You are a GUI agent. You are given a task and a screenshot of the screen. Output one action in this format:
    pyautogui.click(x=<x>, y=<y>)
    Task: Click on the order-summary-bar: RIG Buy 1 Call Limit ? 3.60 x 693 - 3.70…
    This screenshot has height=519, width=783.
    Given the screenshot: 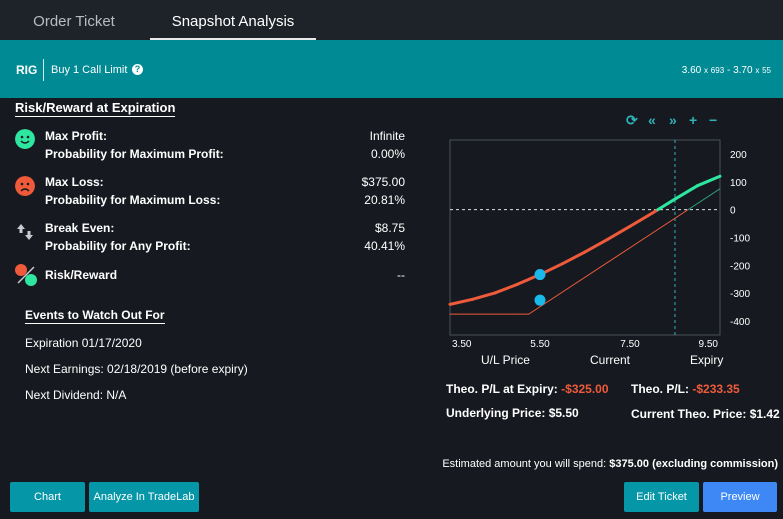 What is the action you would take?
    pyautogui.click(x=391, y=69)
    